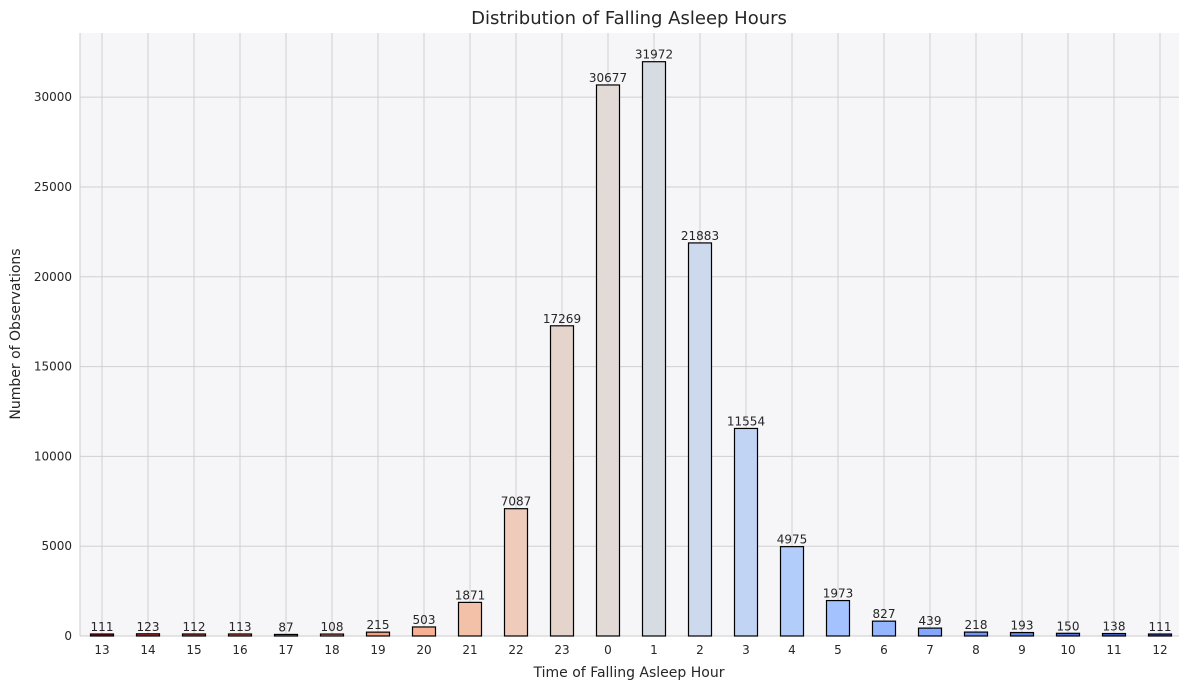  What do you see at coordinates (930, 650) in the screenshot?
I see `x-tick-label: 7` at bounding box center [930, 650].